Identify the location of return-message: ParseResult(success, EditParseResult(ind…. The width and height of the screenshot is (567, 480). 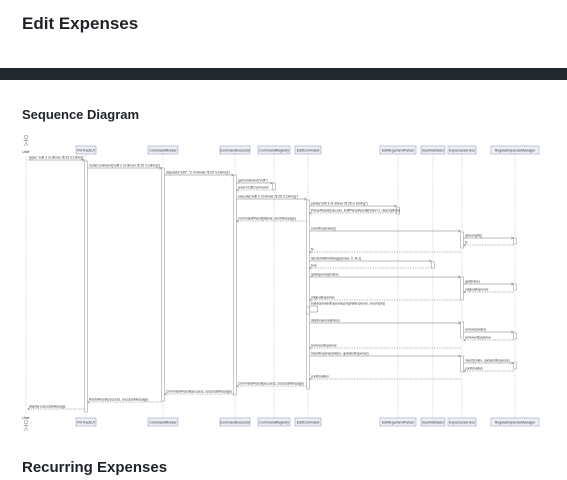
(354, 212).